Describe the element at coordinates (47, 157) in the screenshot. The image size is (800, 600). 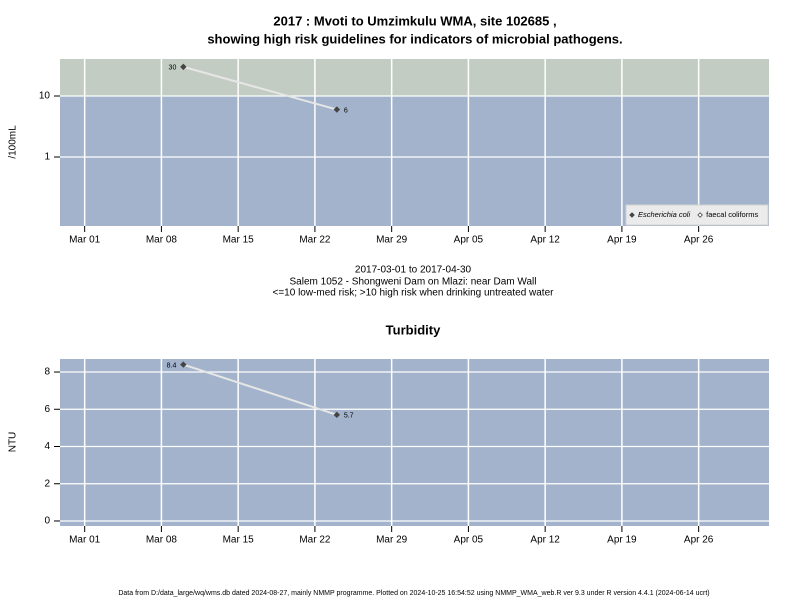
I see `y-tick-label: 1` at that location.